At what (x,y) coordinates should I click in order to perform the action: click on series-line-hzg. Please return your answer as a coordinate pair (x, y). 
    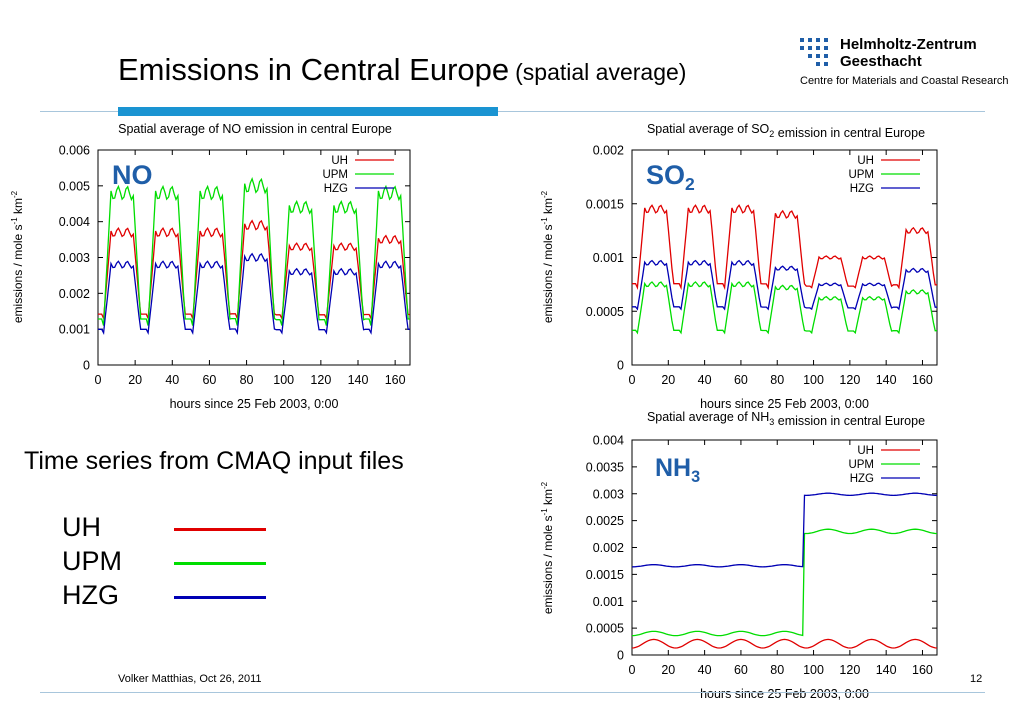
    Looking at the image, I should click on (784, 530).